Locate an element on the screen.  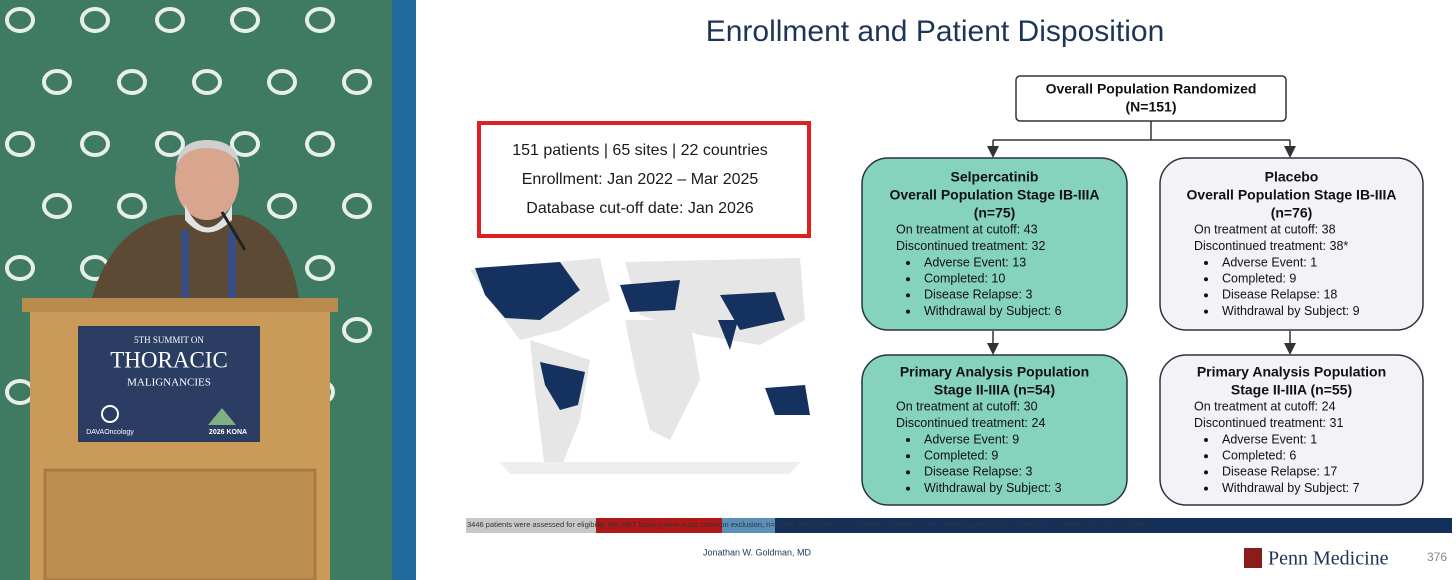
node-bullet: Completed: 6 is located at coordinates (1259, 455).